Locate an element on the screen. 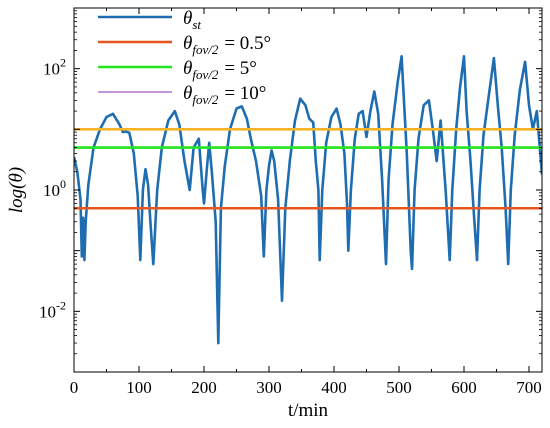 The width and height of the screenshot is (550, 428). y-tick-label: 10² is located at coordinates (54, 67).